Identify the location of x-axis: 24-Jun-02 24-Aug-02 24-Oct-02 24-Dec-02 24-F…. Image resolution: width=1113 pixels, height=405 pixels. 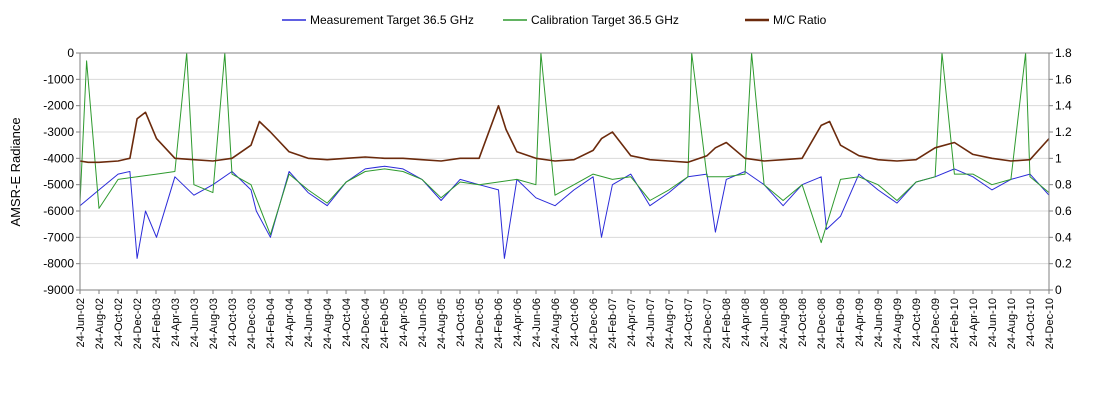
(565, 319).